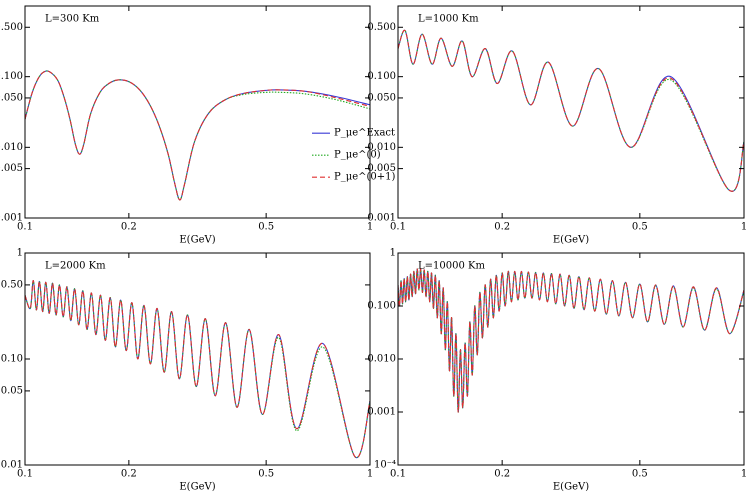  Describe the element at coordinates (365, 177) in the screenshot. I see `legend-label: P_μe^(0+1)` at that location.